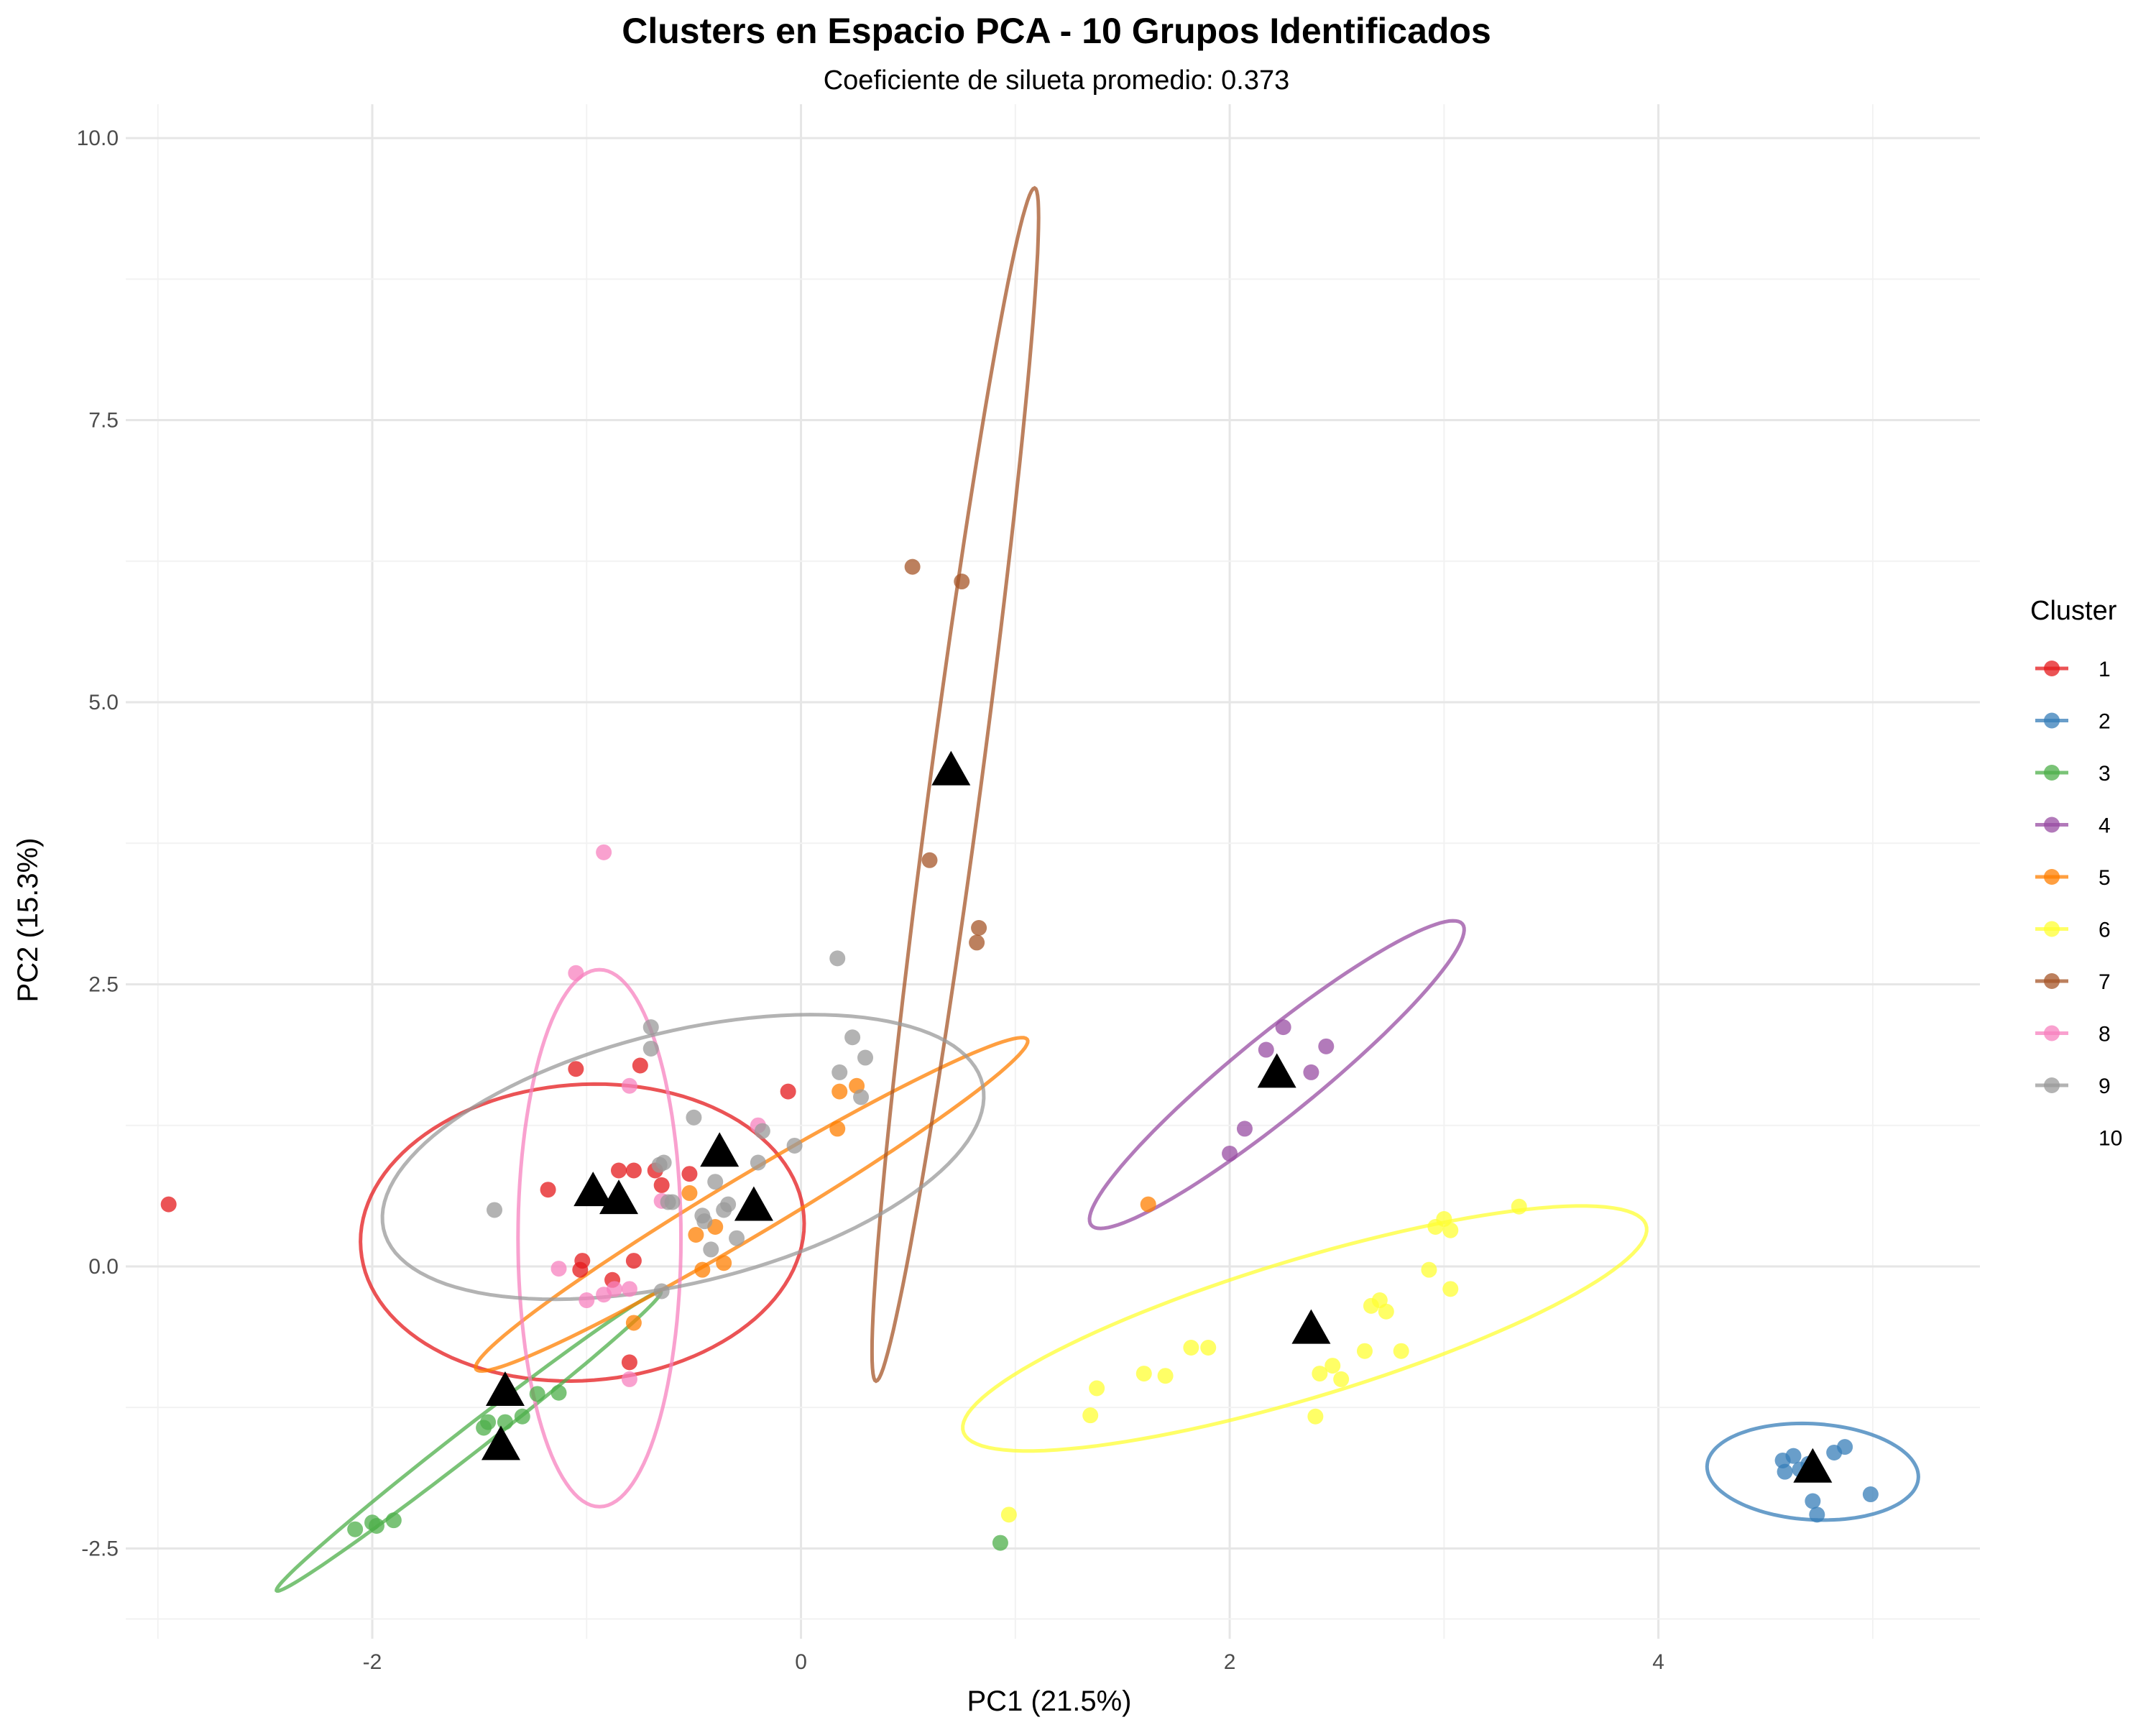 The width and height of the screenshot is (2156, 1725). I want to click on cluster-6-ellipse, so click(1305, 1328).